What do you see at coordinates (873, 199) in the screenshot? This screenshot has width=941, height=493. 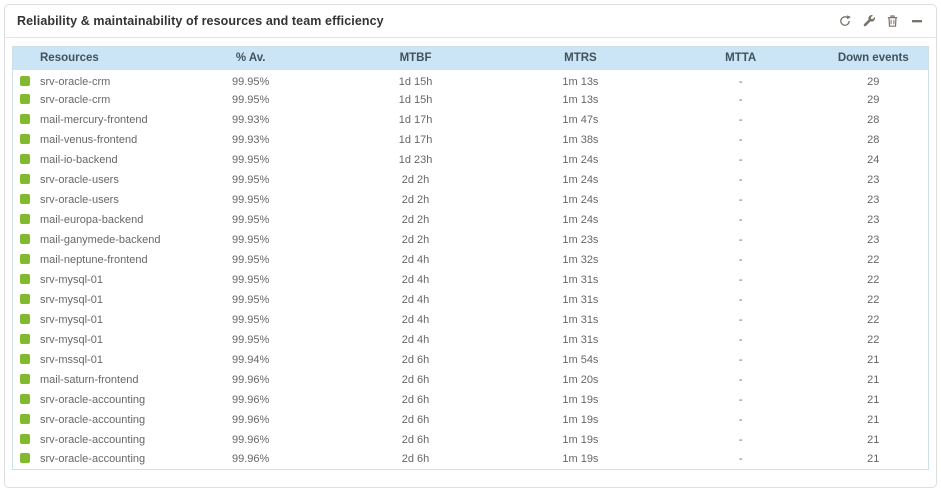 I see `cell-down-events: 23` at bounding box center [873, 199].